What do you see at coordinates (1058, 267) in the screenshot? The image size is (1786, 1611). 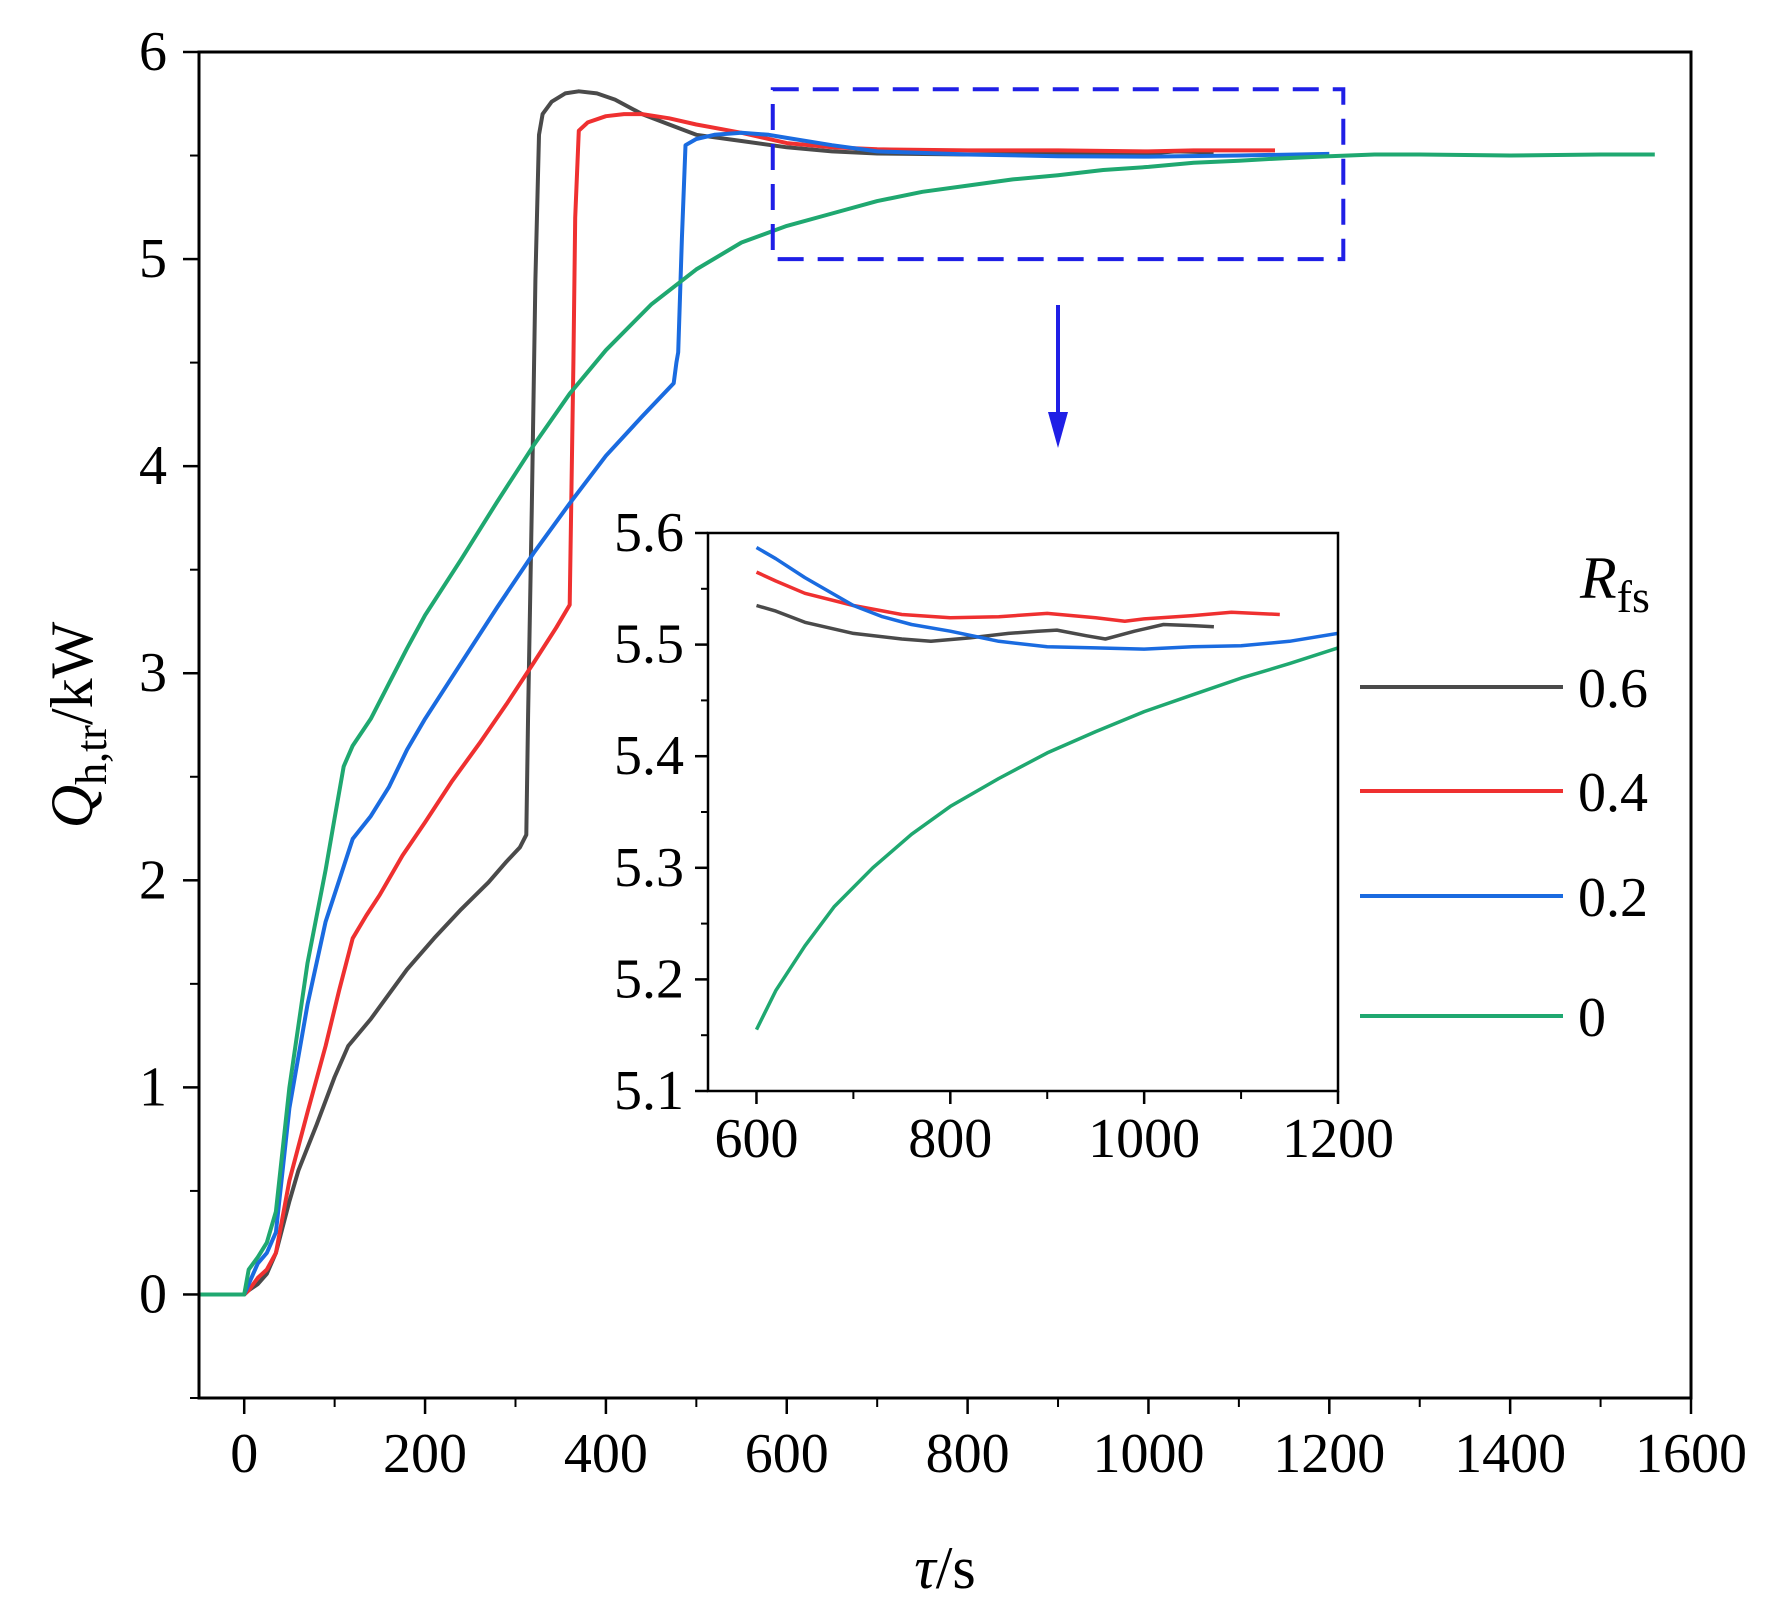 I see `highlight-box` at bounding box center [1058, 267].